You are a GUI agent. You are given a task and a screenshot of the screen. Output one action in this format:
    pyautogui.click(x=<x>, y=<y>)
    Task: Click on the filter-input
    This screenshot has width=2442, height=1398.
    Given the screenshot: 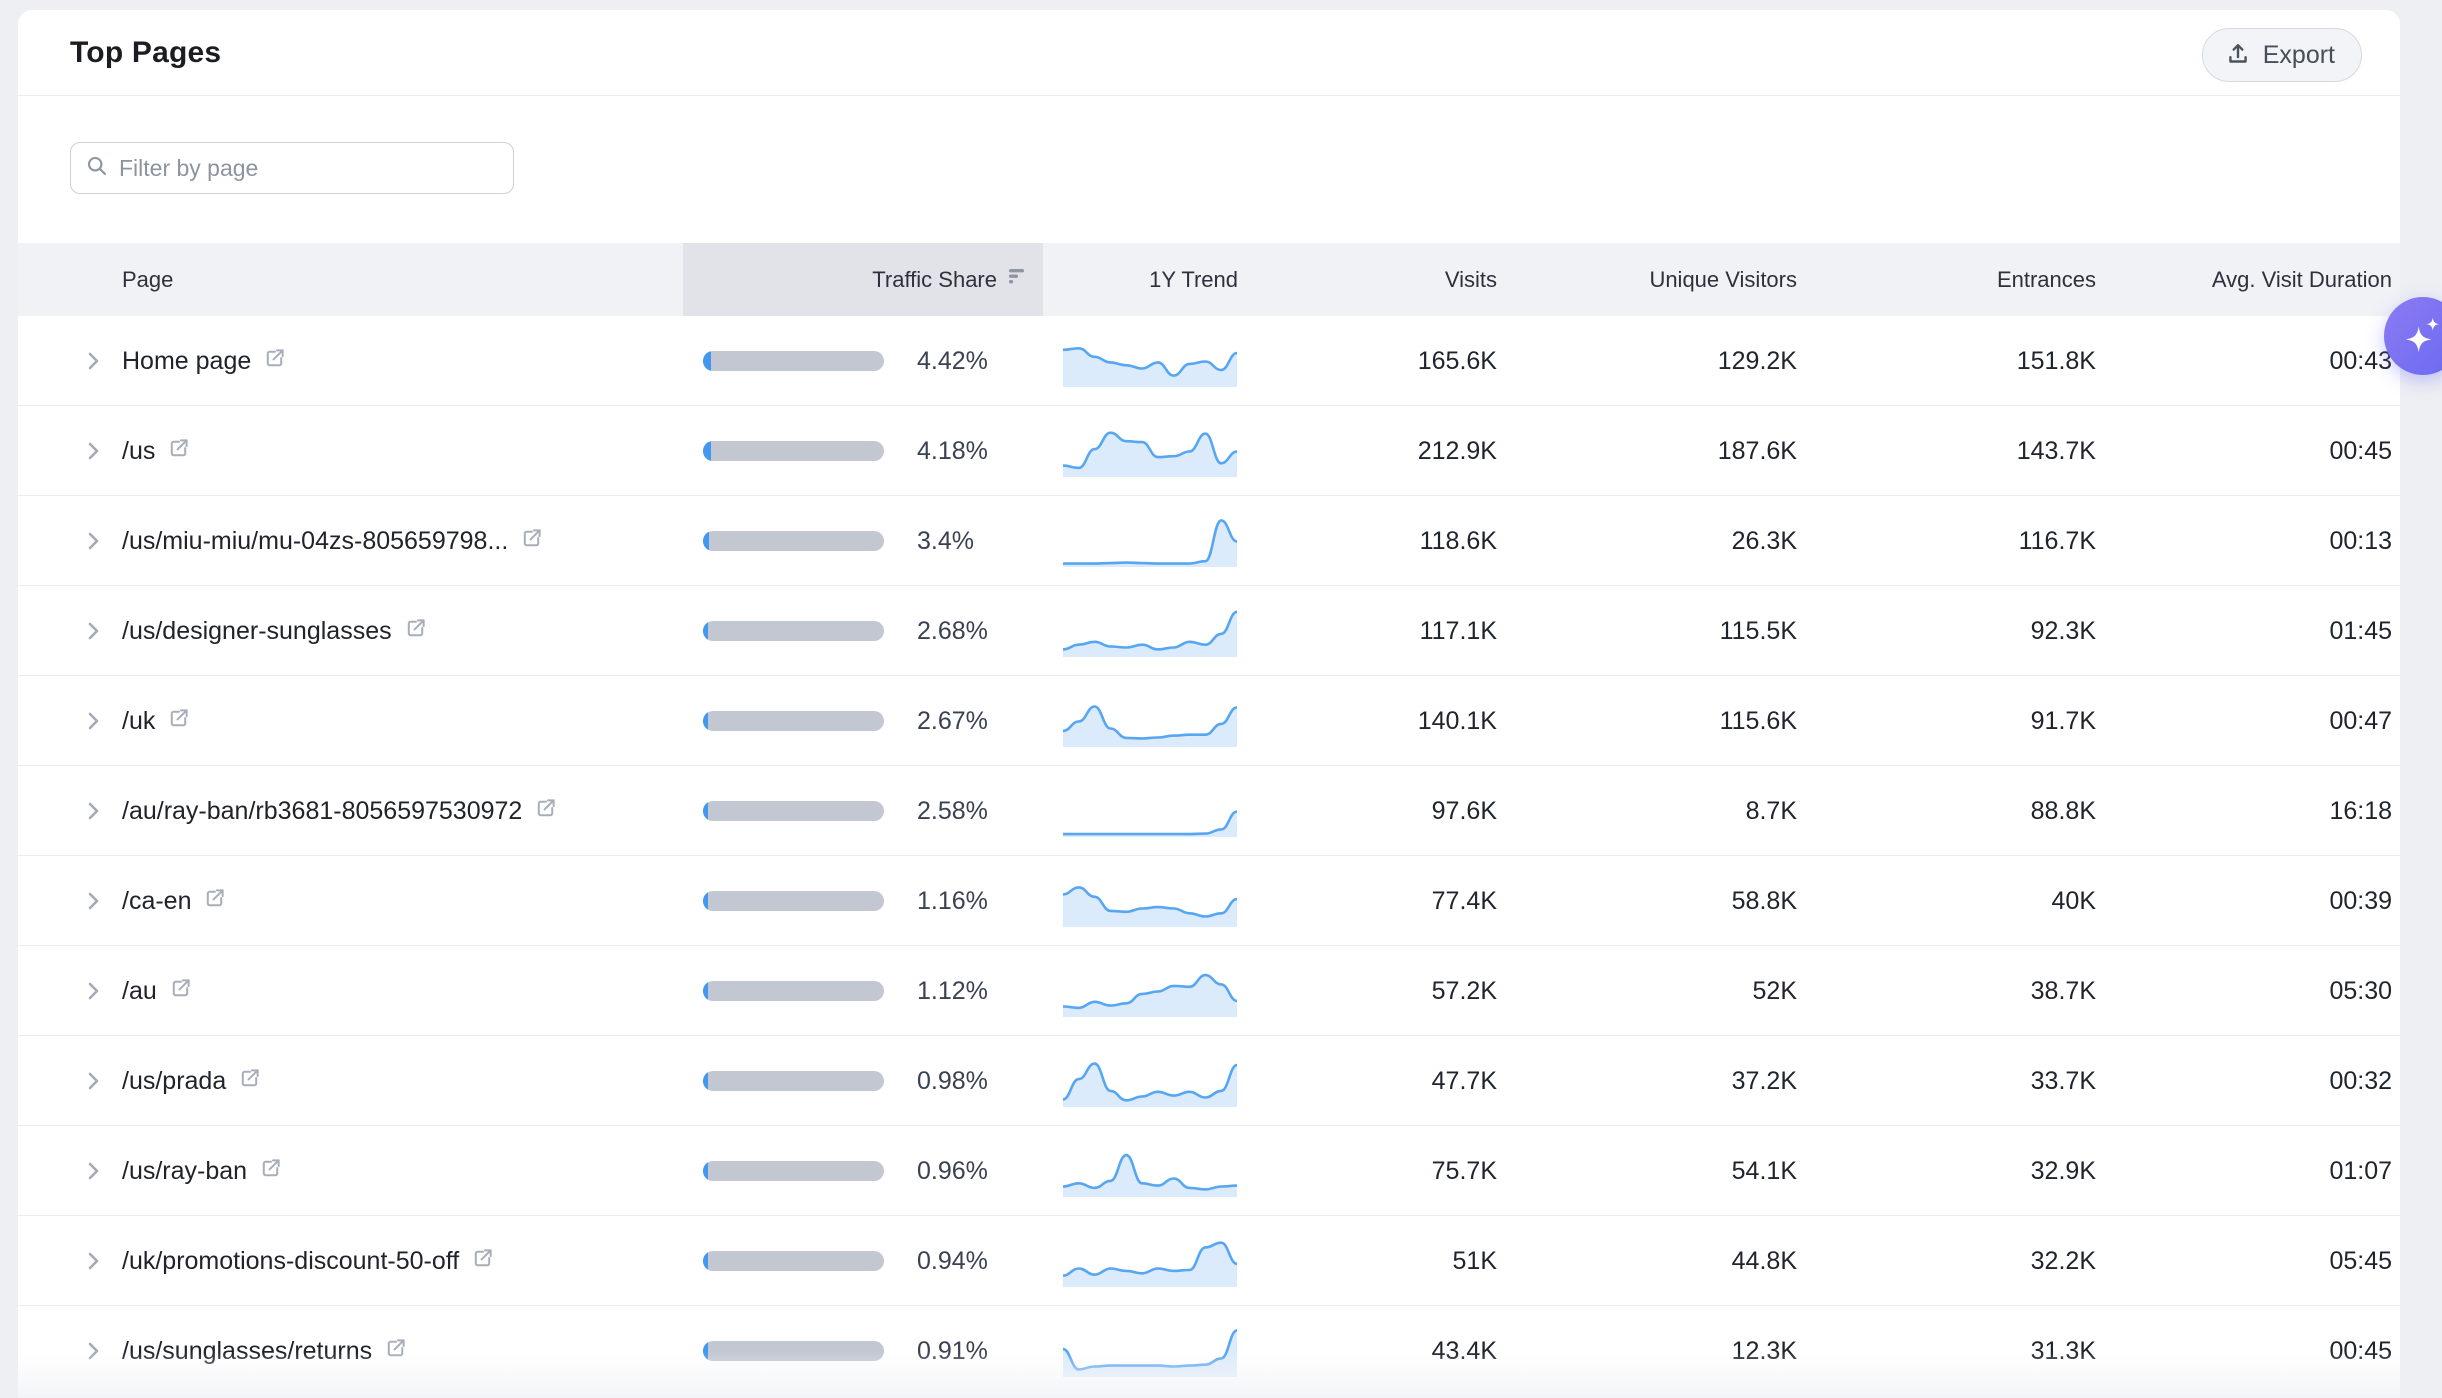 What is the action you would take?
    pyautogui.click(x=309, y=168)
    